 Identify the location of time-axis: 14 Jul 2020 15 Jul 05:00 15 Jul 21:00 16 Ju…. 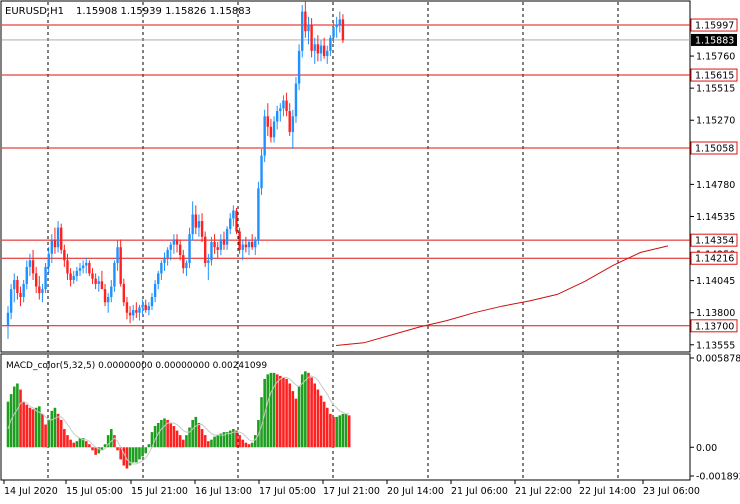
(350, 488).